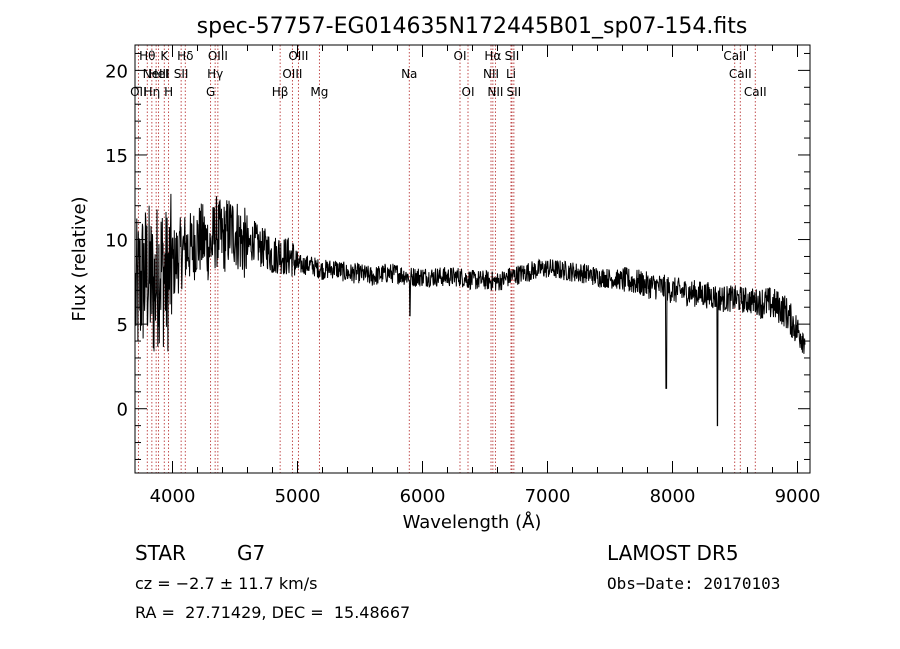 This screenshot has height=649, width=900. What do you see at coordinates (138, 92) in the screenshot?
I see `line-label: OII` at bounding box center [138, 92].